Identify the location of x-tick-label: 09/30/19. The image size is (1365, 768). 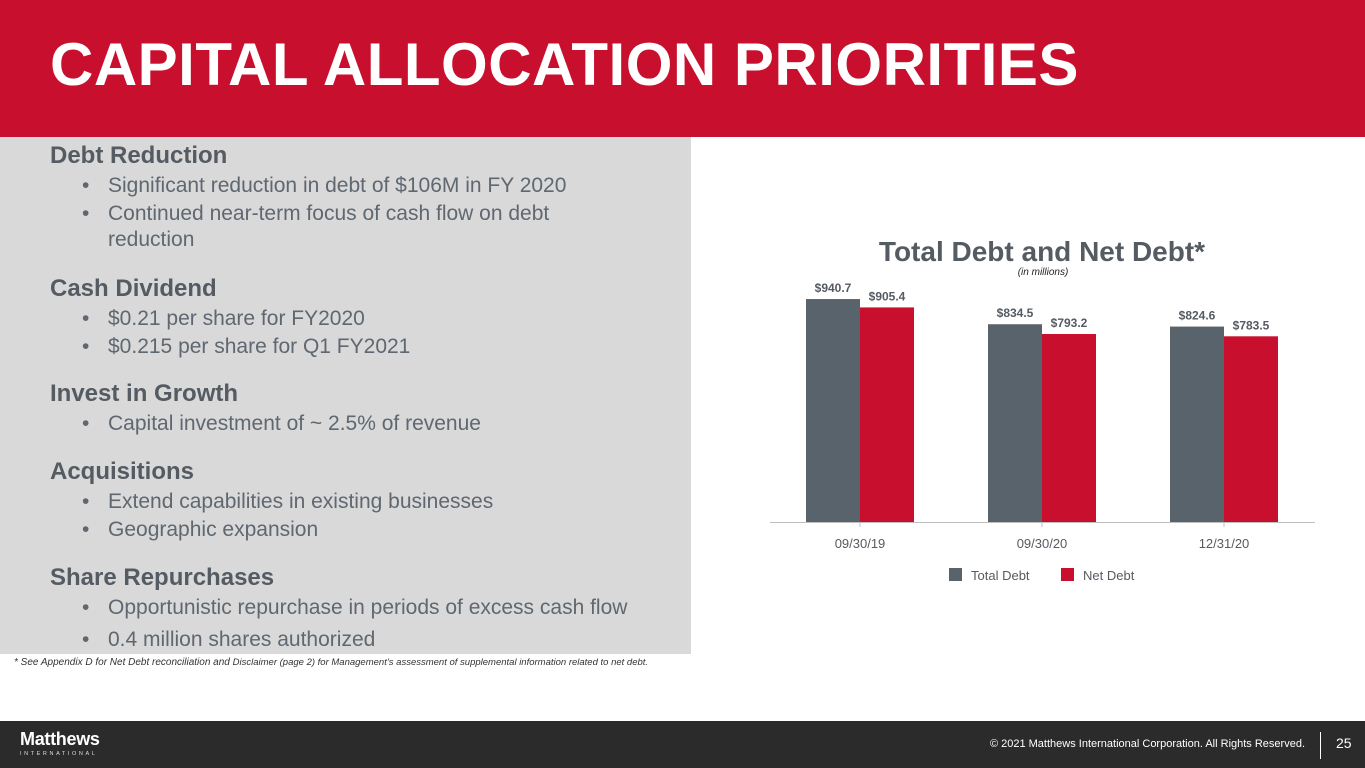
(860, 543).